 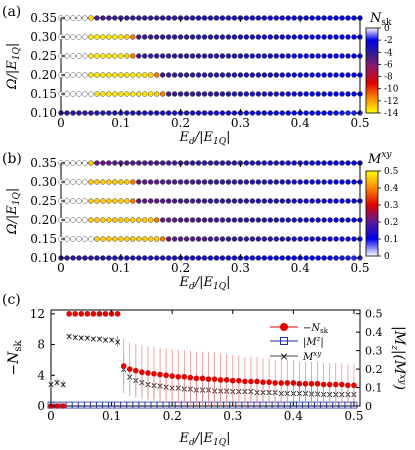 What do you see at coordinates (391, 240) in the screenshot?
I see `colorbar-tick-label: 0.1` at bounding box center [391, 240].